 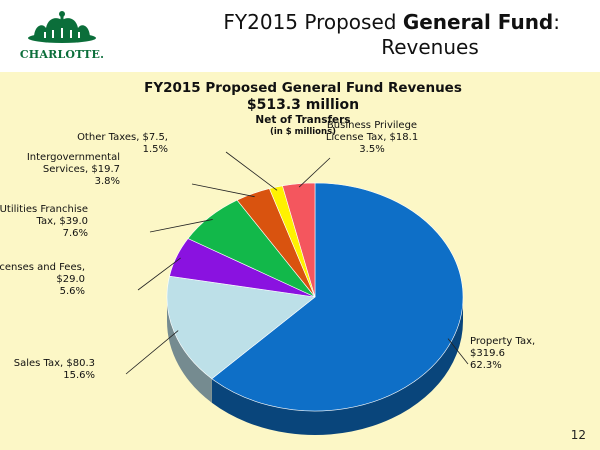 I want to click on chart-title: FY2015 Proposed General Fund Revenues, so click(x=303, y=88).